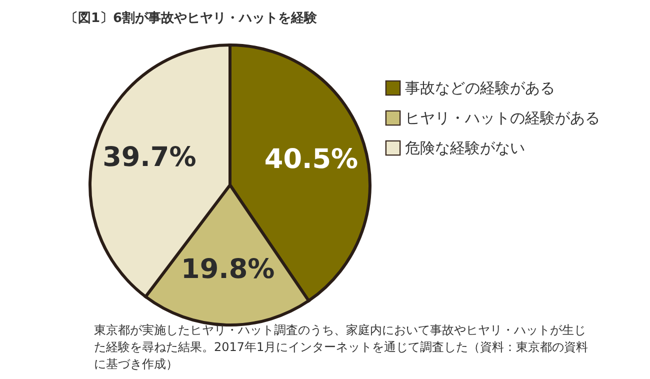  What do you see at coordinates (480, 88) in the screenshot?
I see `legend-label: 事故などの経験がある` at bounding box center [480, 88].